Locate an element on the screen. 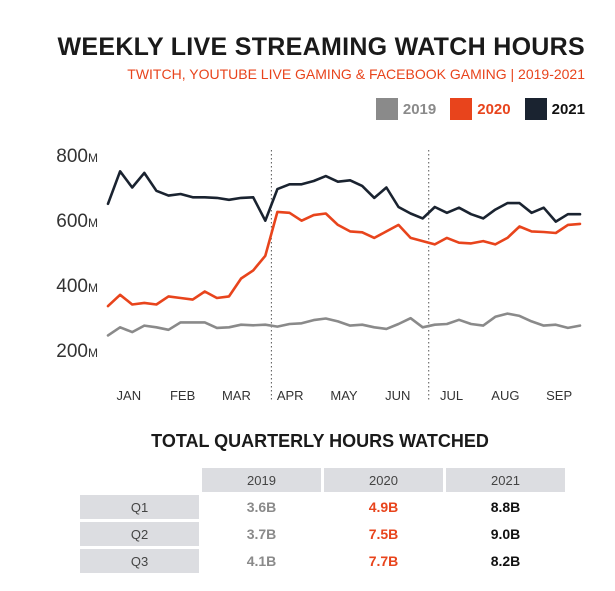 This screenshot has height=591, width=615. table-title: TOTAL QUARTERLY HOURS WATCHED is located at coordinates (320, 441).